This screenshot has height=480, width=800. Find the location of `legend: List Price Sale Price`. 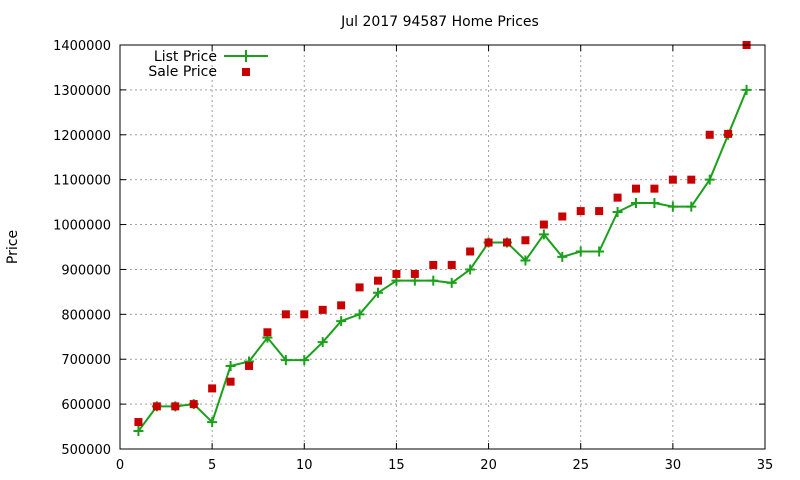

legend: List Price Sale Price is located at coordinates (208, 64).